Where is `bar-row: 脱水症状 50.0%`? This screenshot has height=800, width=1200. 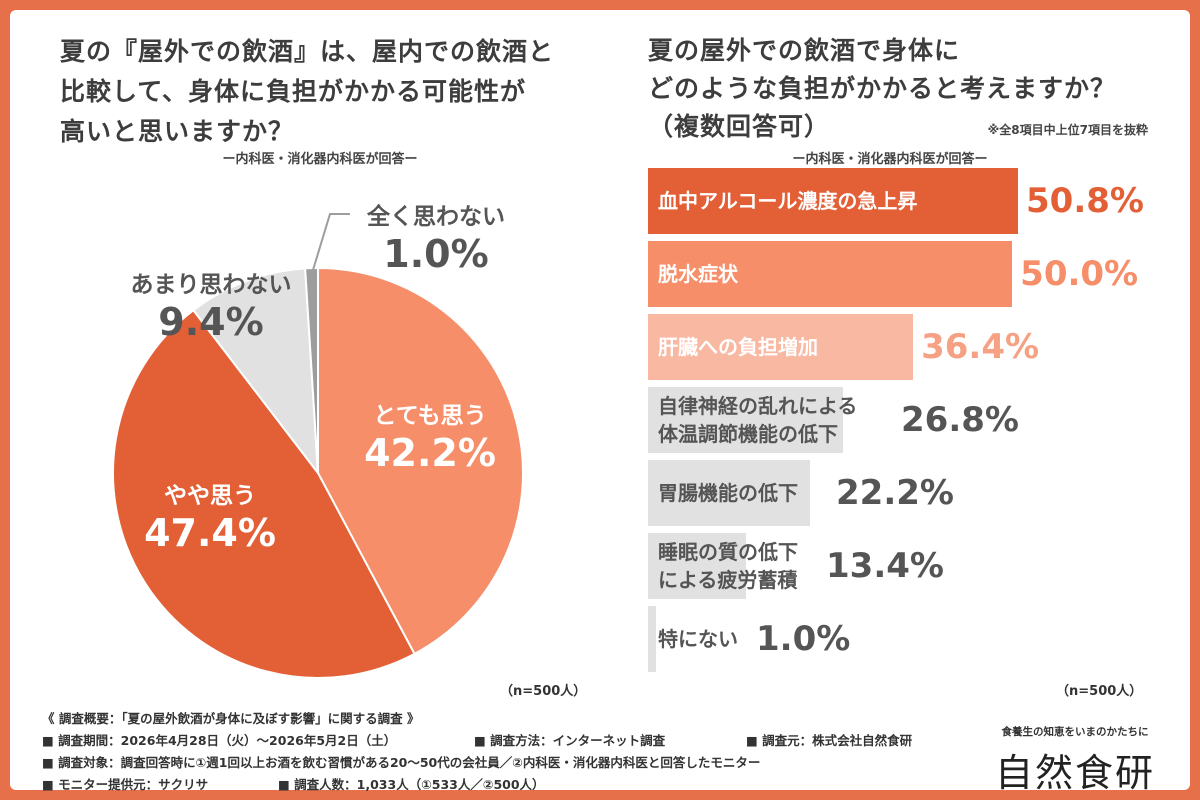
bar-row: 脱水症状 50.0% is located at coordinates (908, 274).